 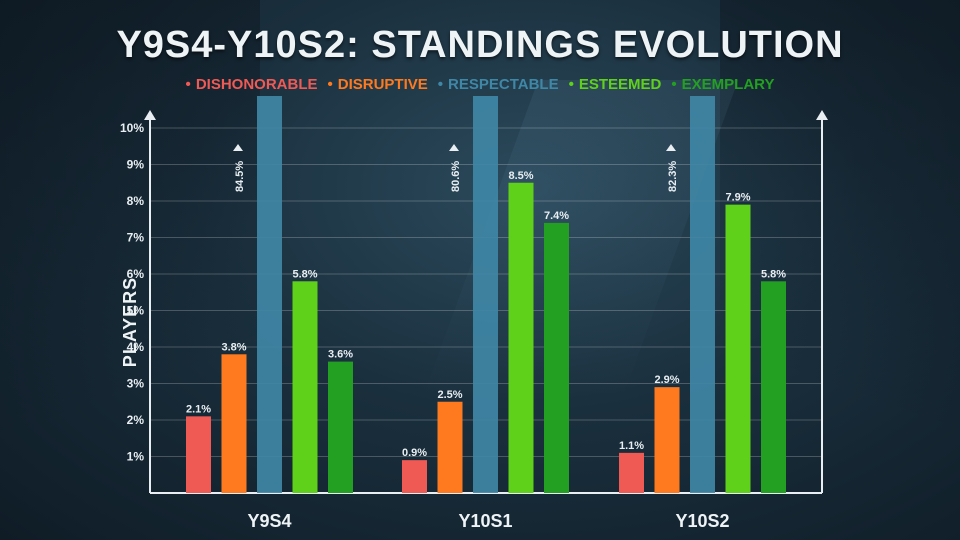 I want to click on legend-item-exemplary: • EXEMPLARY, so click(x=722, y=84).